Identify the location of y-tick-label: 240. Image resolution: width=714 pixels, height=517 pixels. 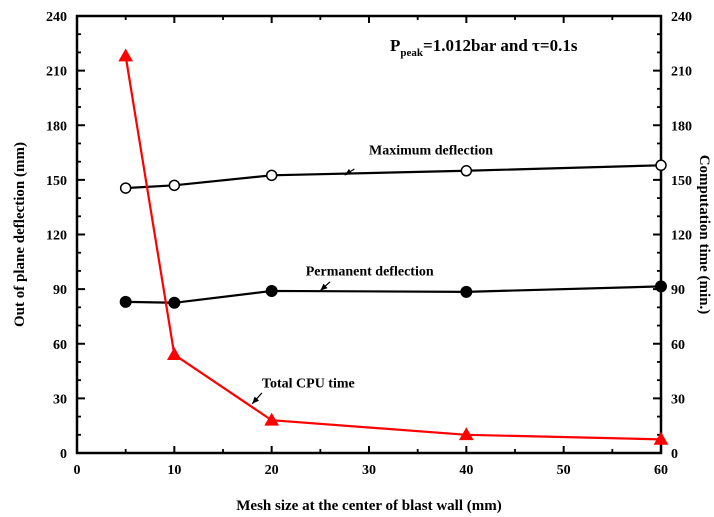
(56, 17).